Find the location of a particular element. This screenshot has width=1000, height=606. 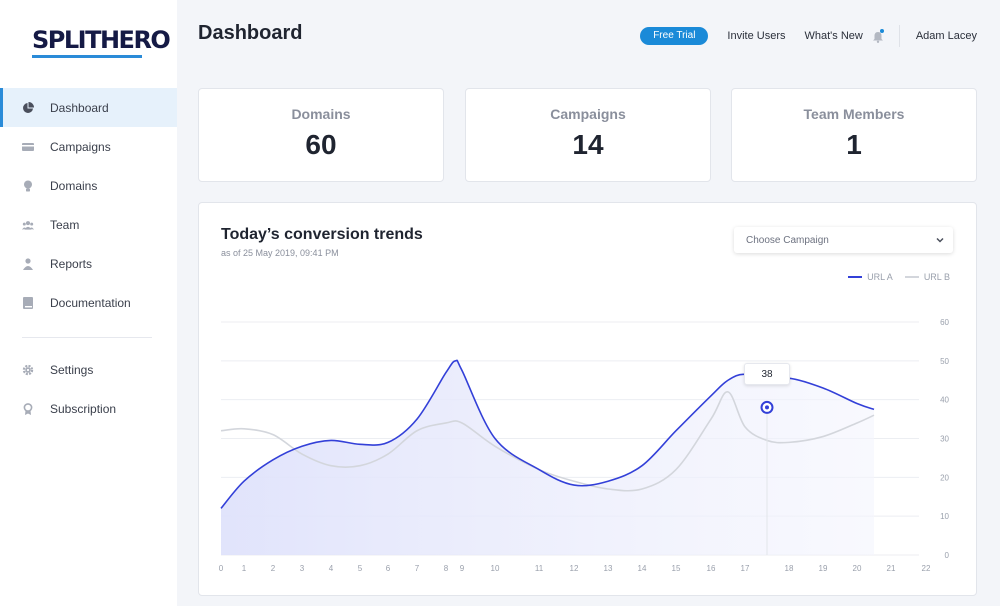

x-tick-label: 16 is located at coordinates (711, 568).